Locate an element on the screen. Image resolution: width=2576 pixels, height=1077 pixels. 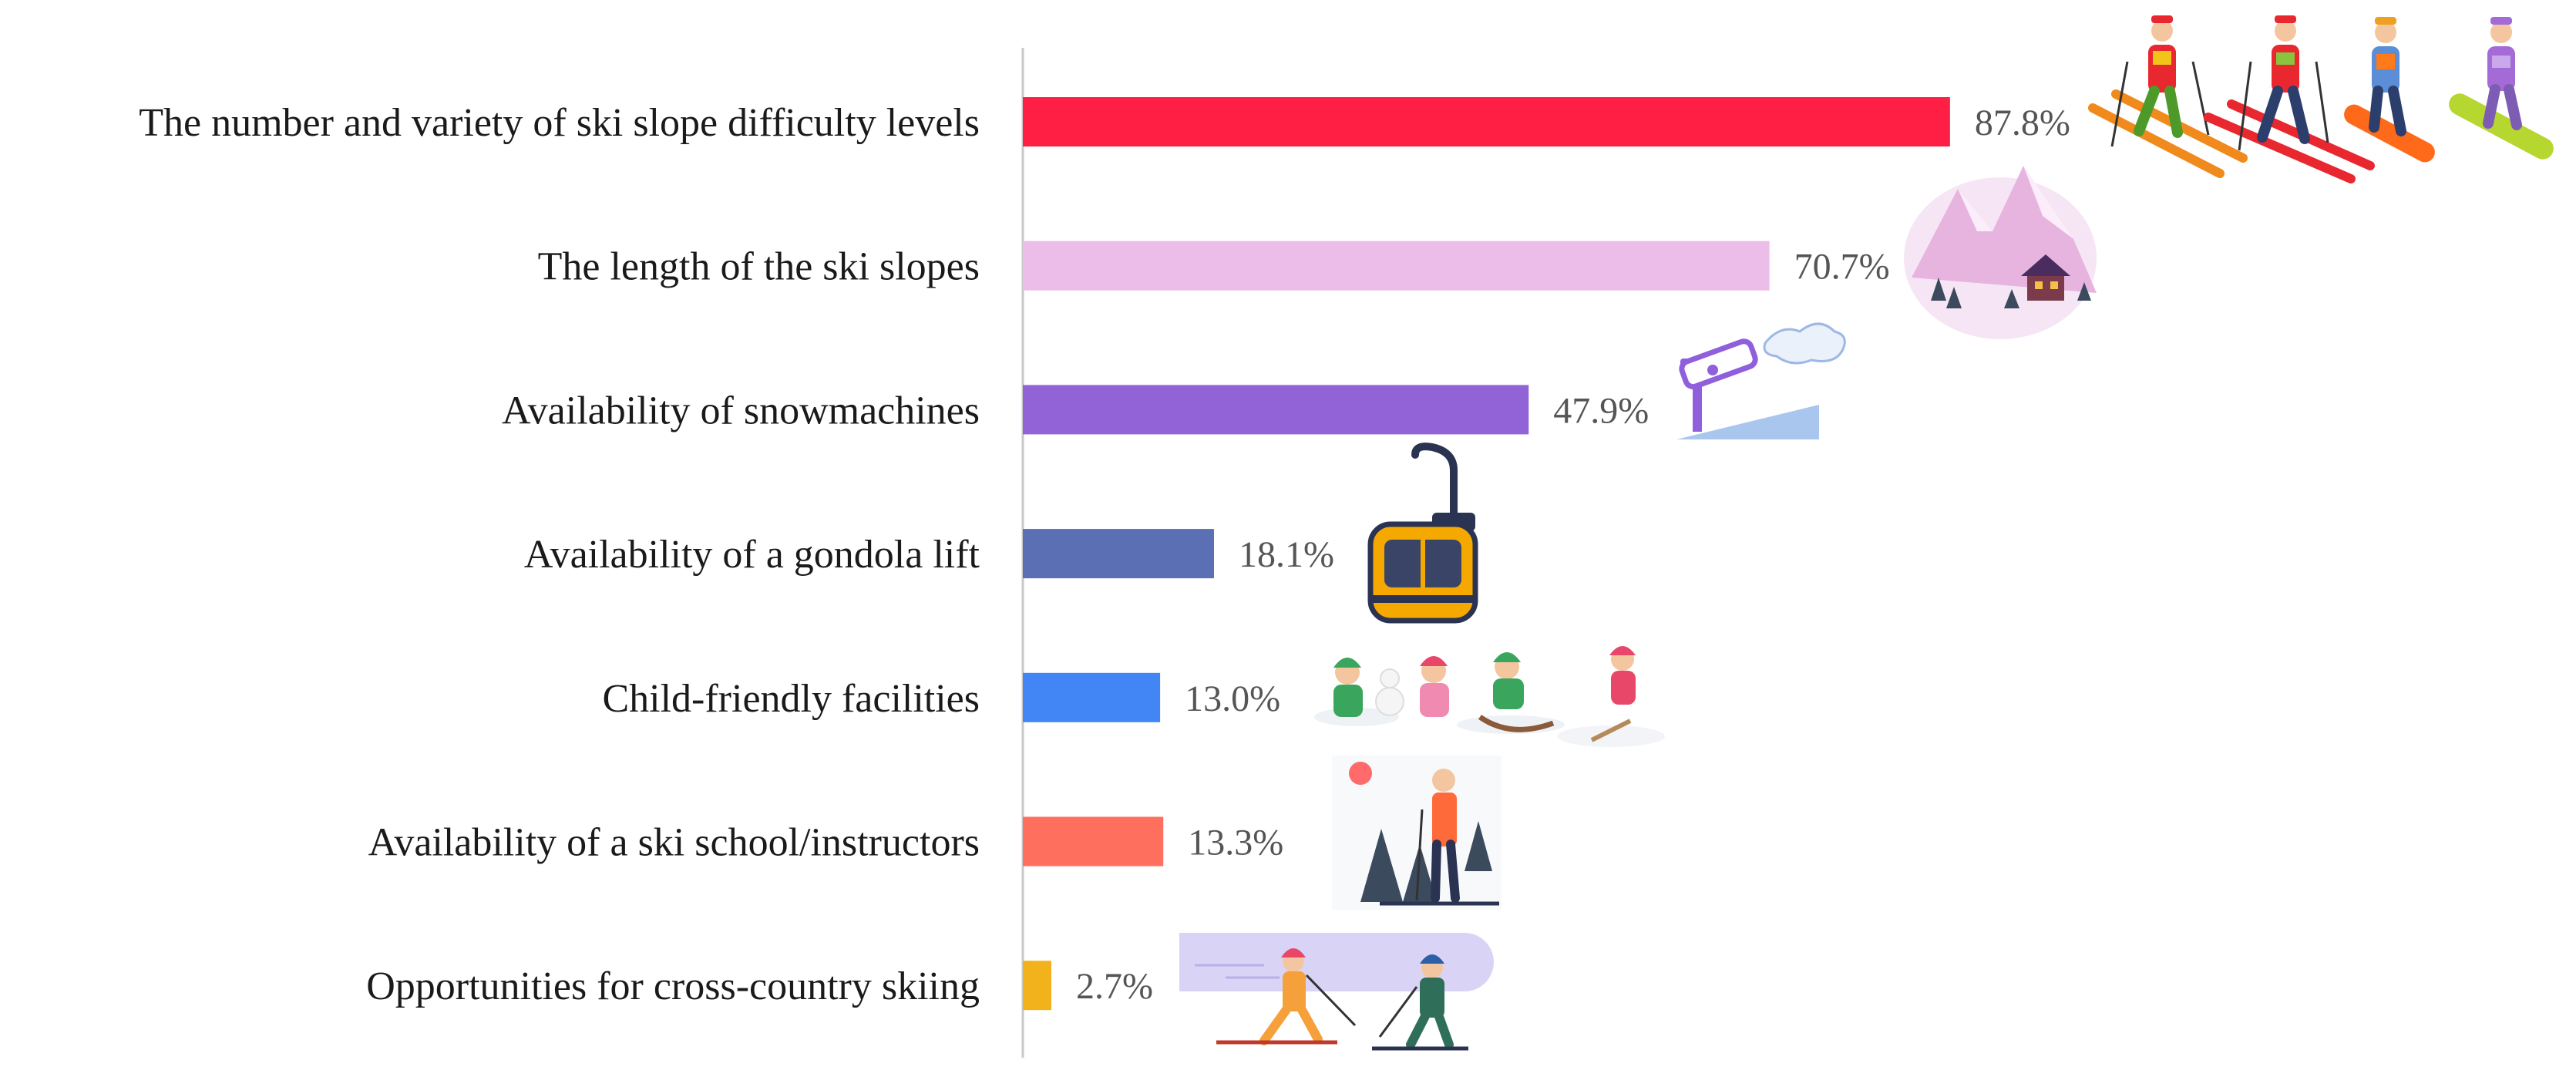
children-playing-in-snow-icon is located at coordinates (1489, 696).